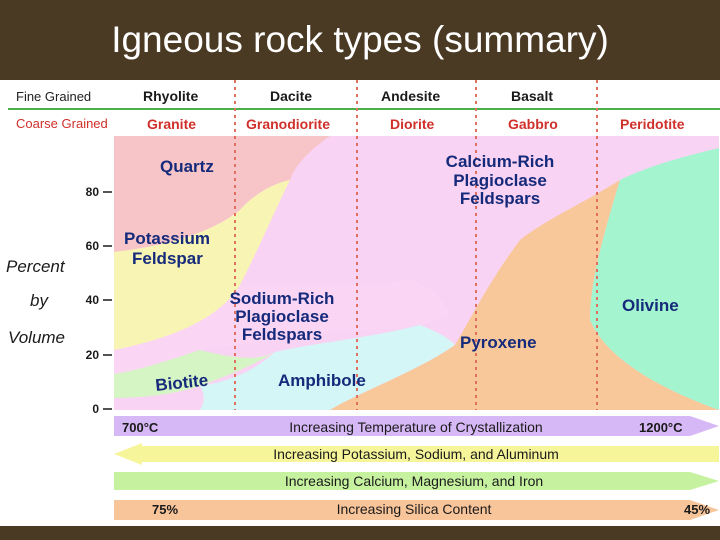 This screenshot has height=540, width=720. I want to click on label-potassium-2: Feldspar, so click(167, 258).